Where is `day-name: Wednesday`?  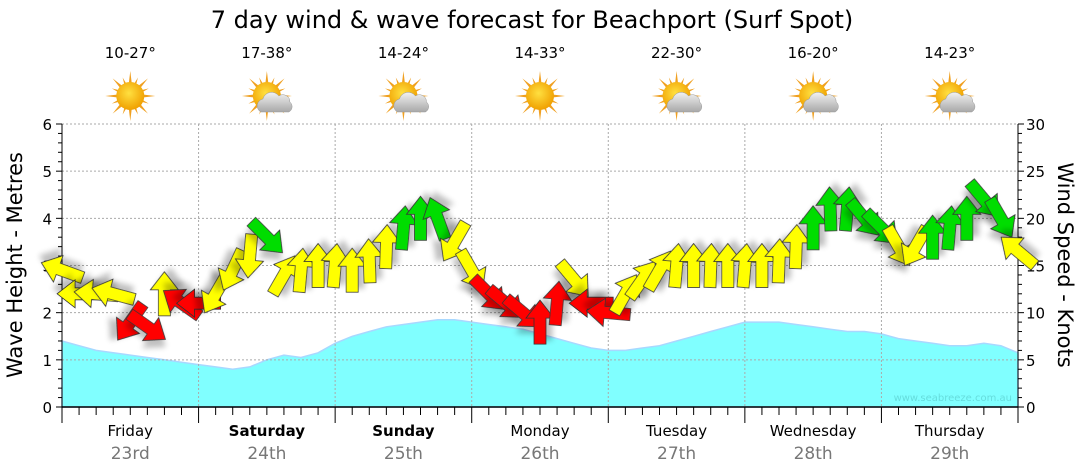
day-name: Wednesday is located at coordinates (813, 431).